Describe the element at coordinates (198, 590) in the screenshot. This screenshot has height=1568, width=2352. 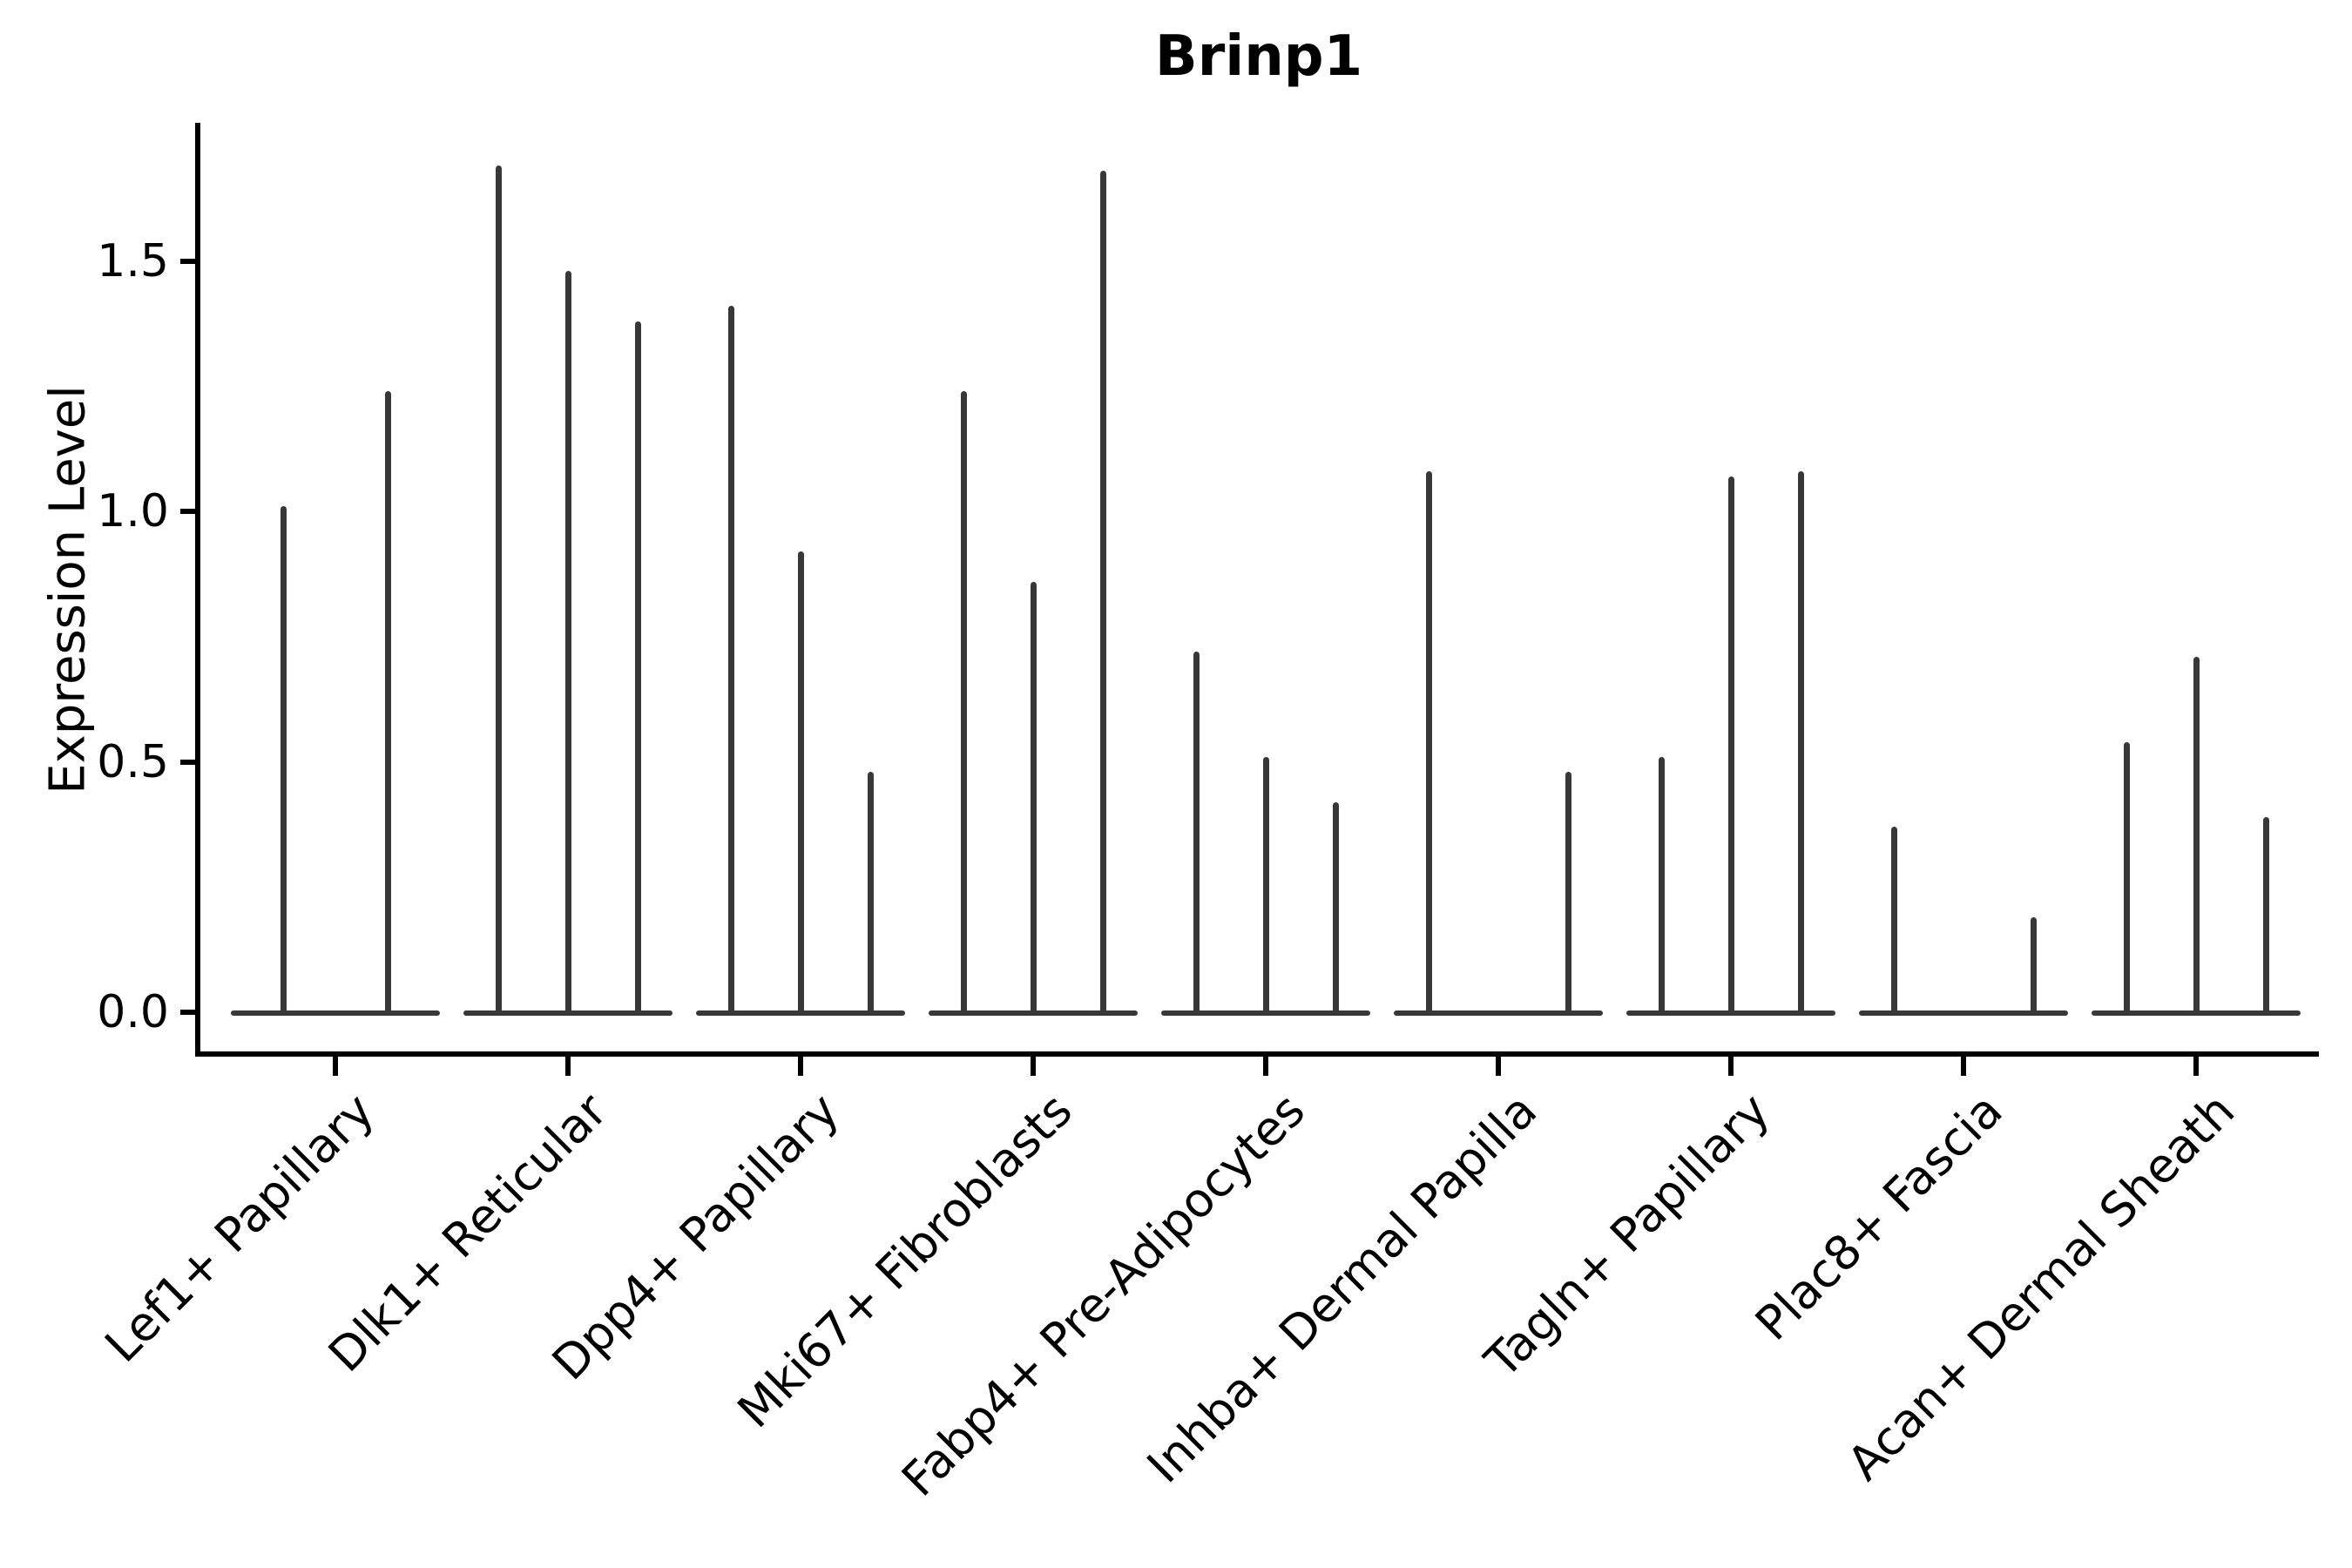
I see `y-axis-spine` at that location.